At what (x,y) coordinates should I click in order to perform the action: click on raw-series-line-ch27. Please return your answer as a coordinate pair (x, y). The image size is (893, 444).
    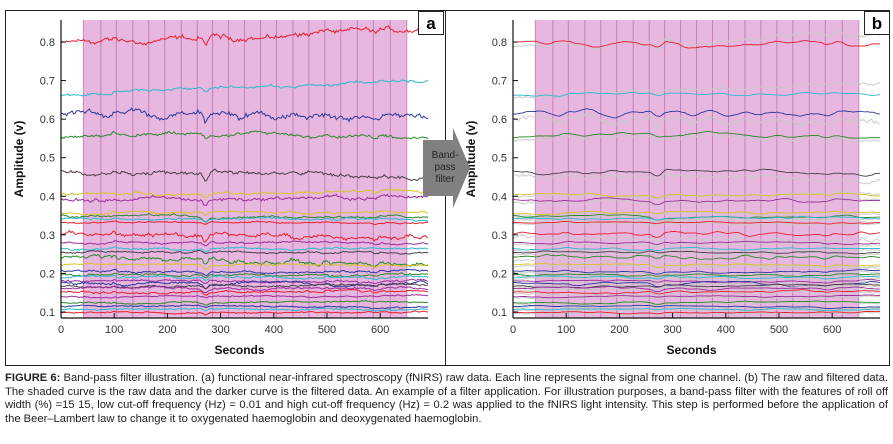
    Looking at the image, I should click on (696, 304).